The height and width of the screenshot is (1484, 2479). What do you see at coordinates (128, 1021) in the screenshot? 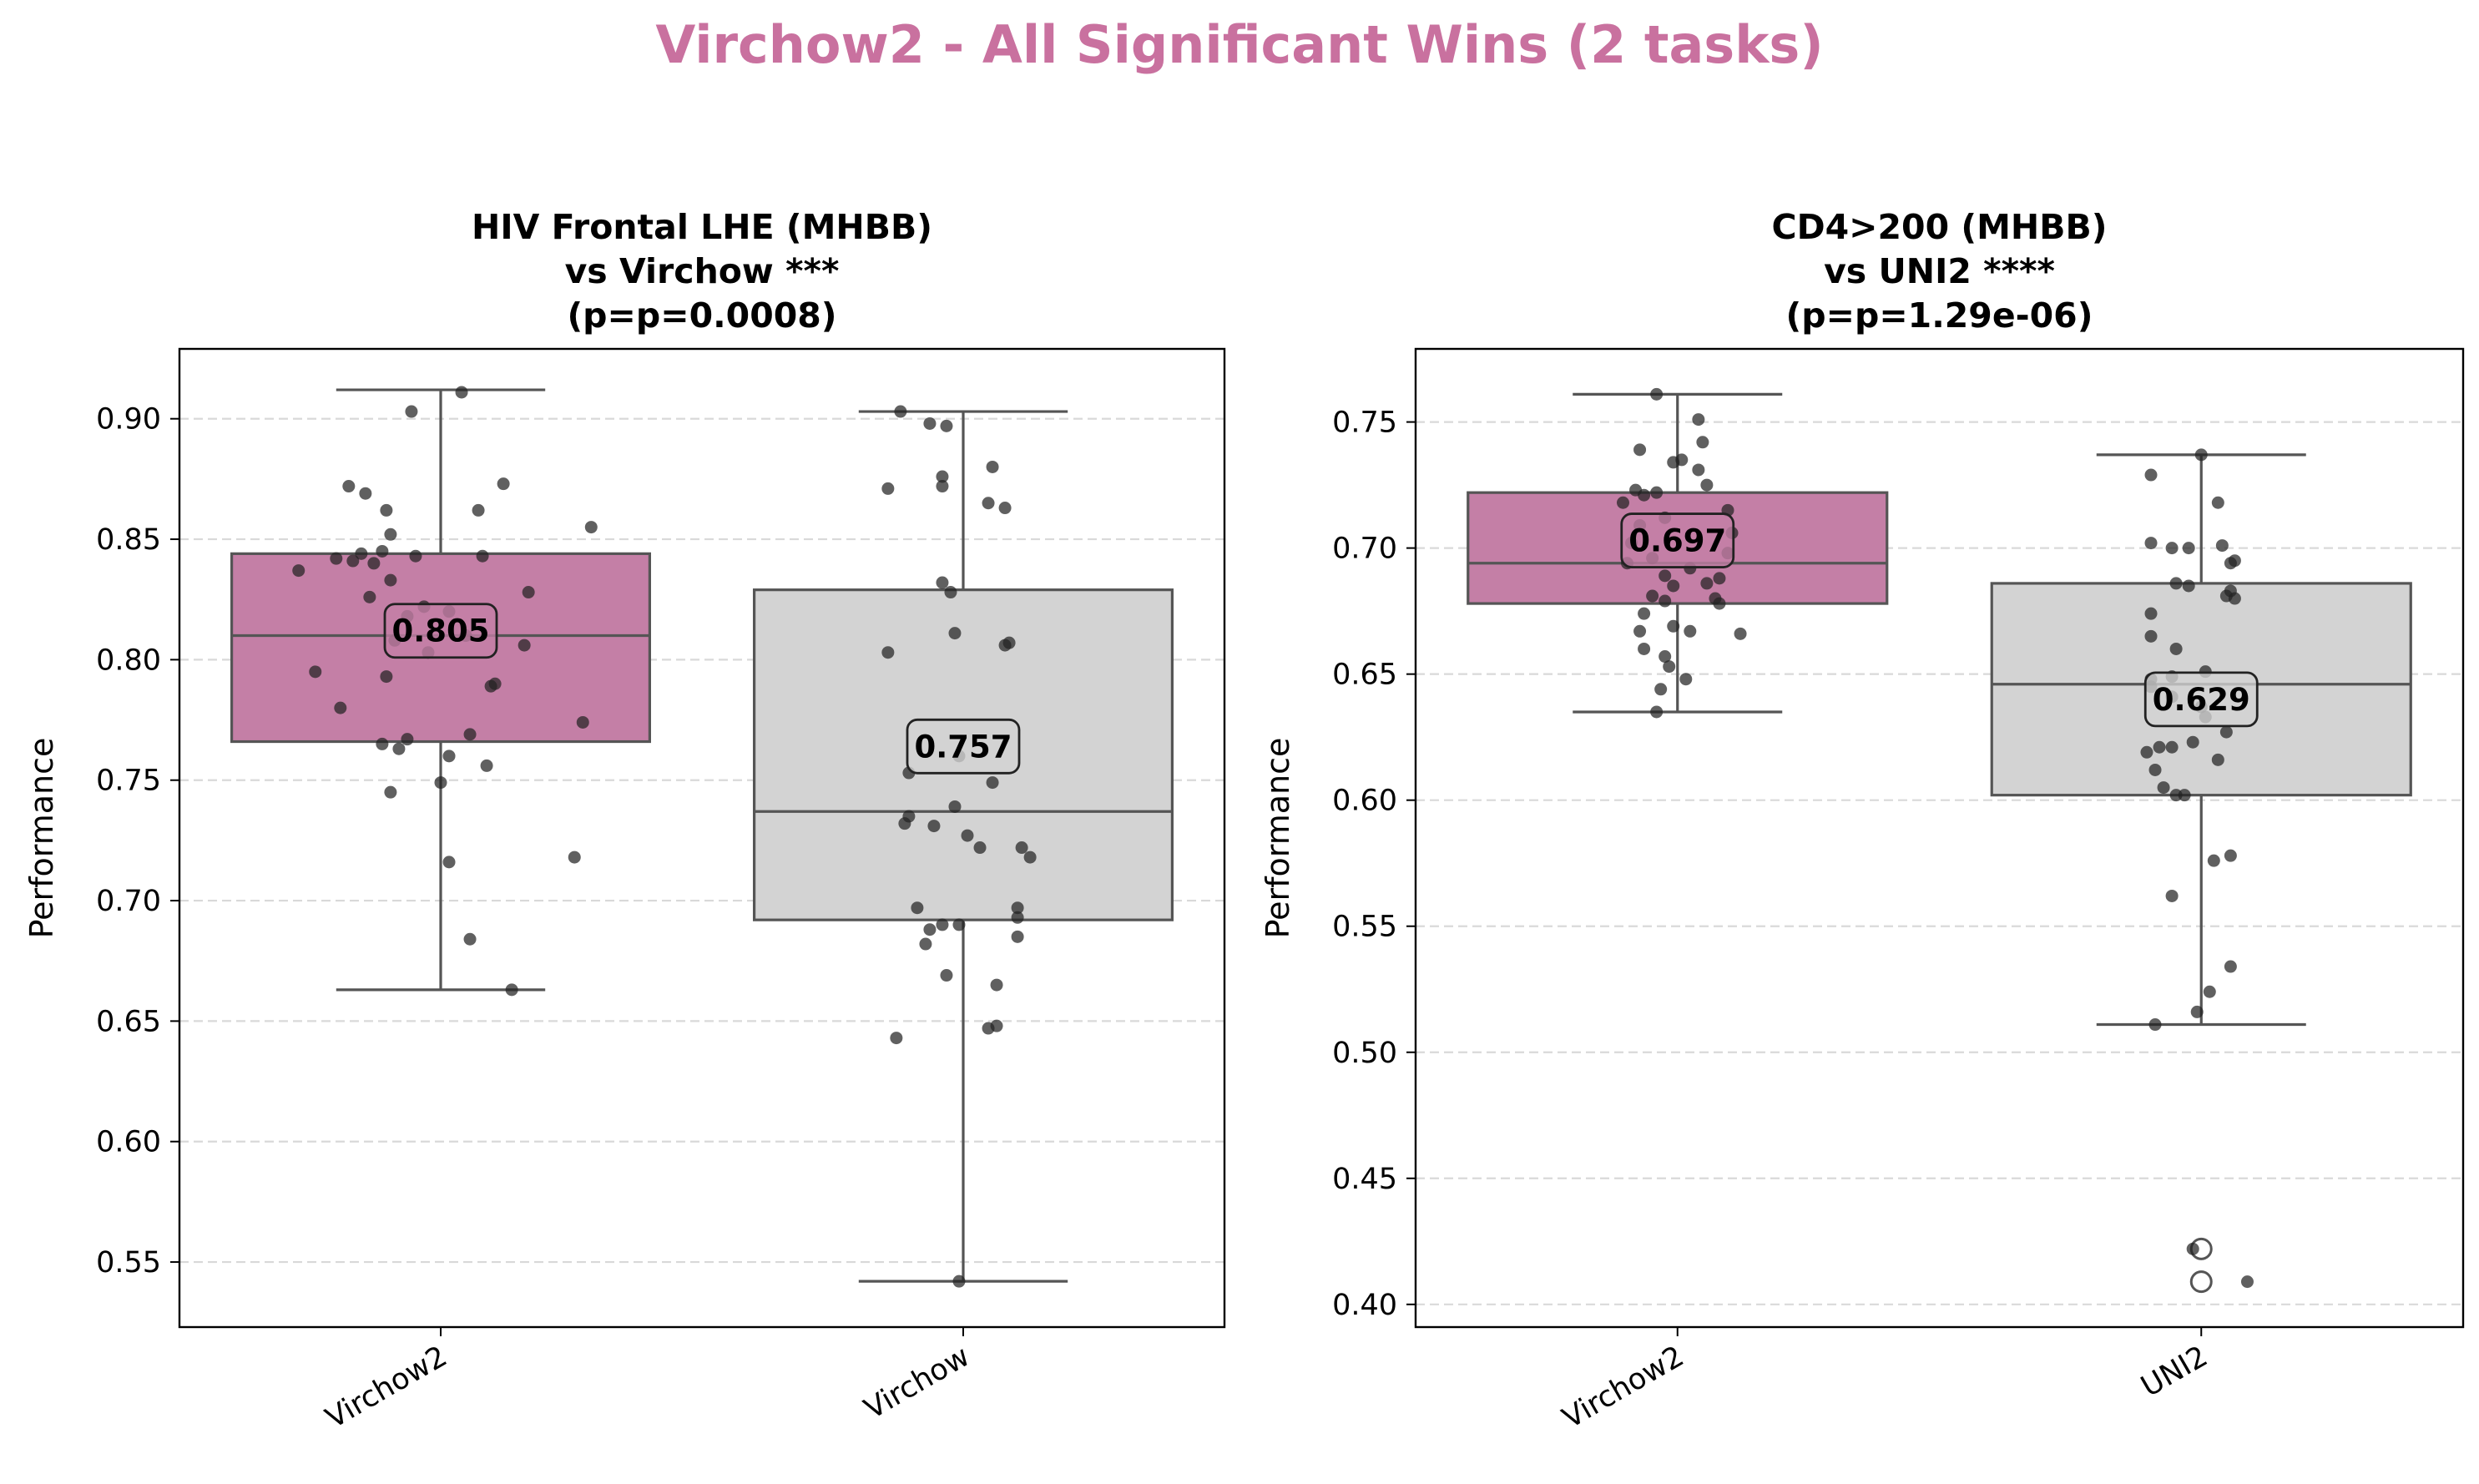
I see `y-tick-label: 0.65` at bounding box center [128, 1021].